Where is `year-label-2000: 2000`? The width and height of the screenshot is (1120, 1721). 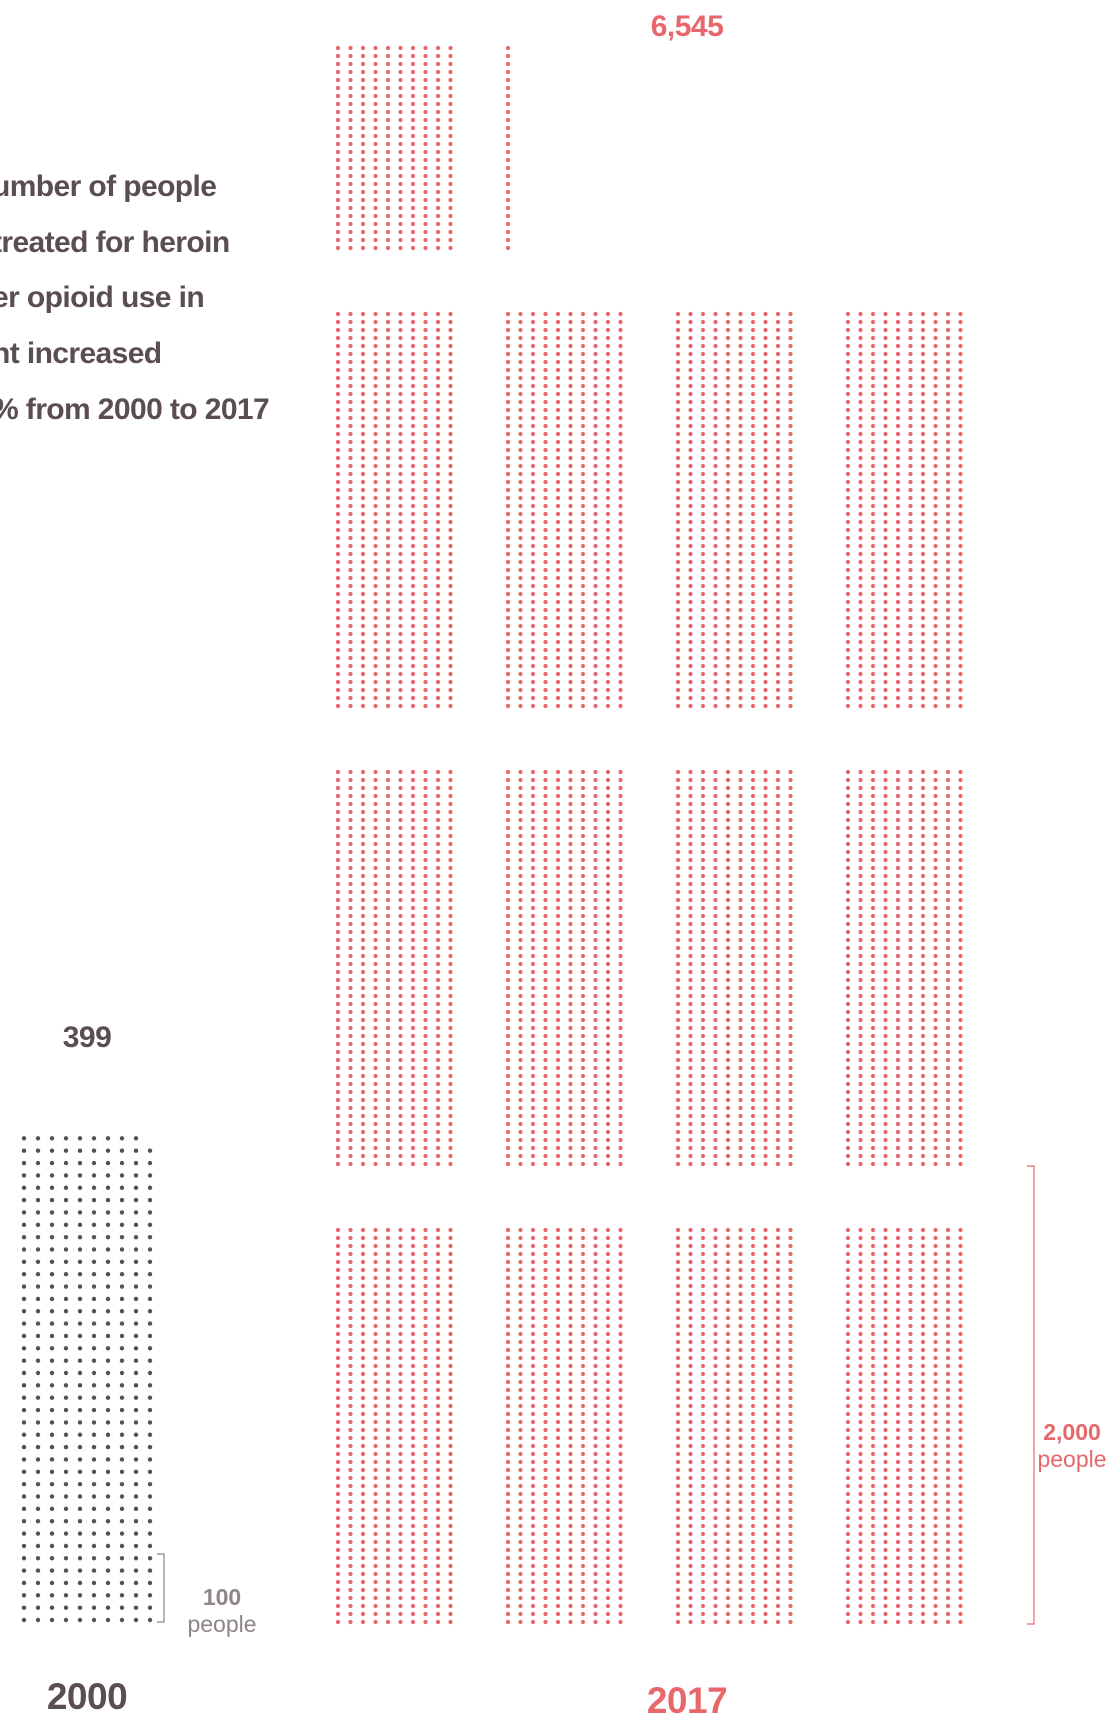 year-label-2000: 2000 is located at coordinates (87, 1696).